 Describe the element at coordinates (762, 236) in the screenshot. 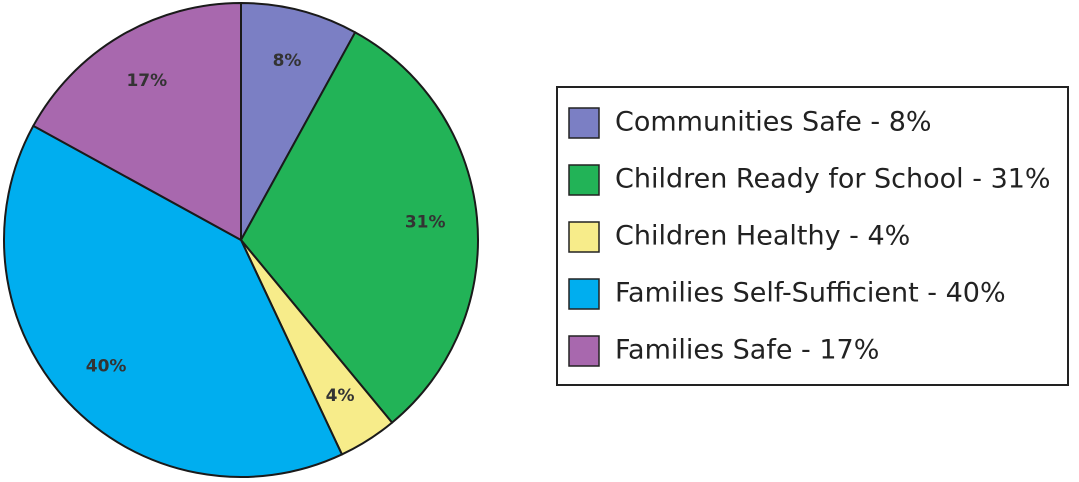

I see `legend-label-children-healthy: Children Healthy - 4%` at that location.